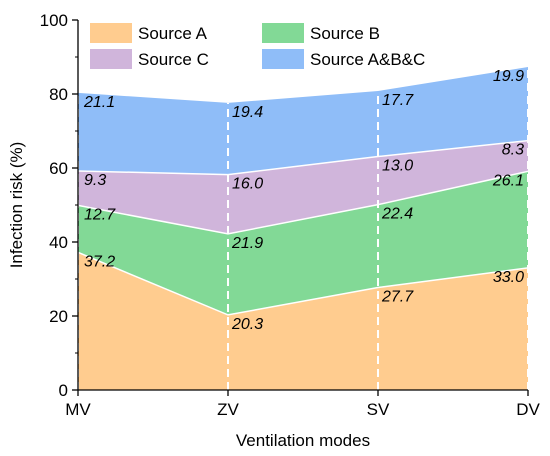 The height and width of the screenshot is (456, 550). Describe the element at coordinates (247, 112) in the screenshot. I see `data-label-source-a-b-c: 19.4` at that location.